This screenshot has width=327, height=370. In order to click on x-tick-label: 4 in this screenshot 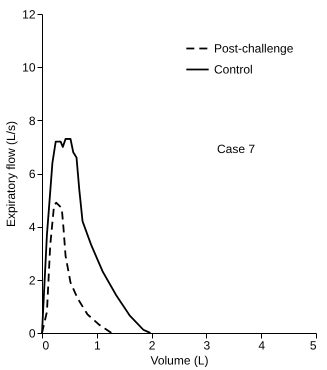, I will do `click(262, 345)`.